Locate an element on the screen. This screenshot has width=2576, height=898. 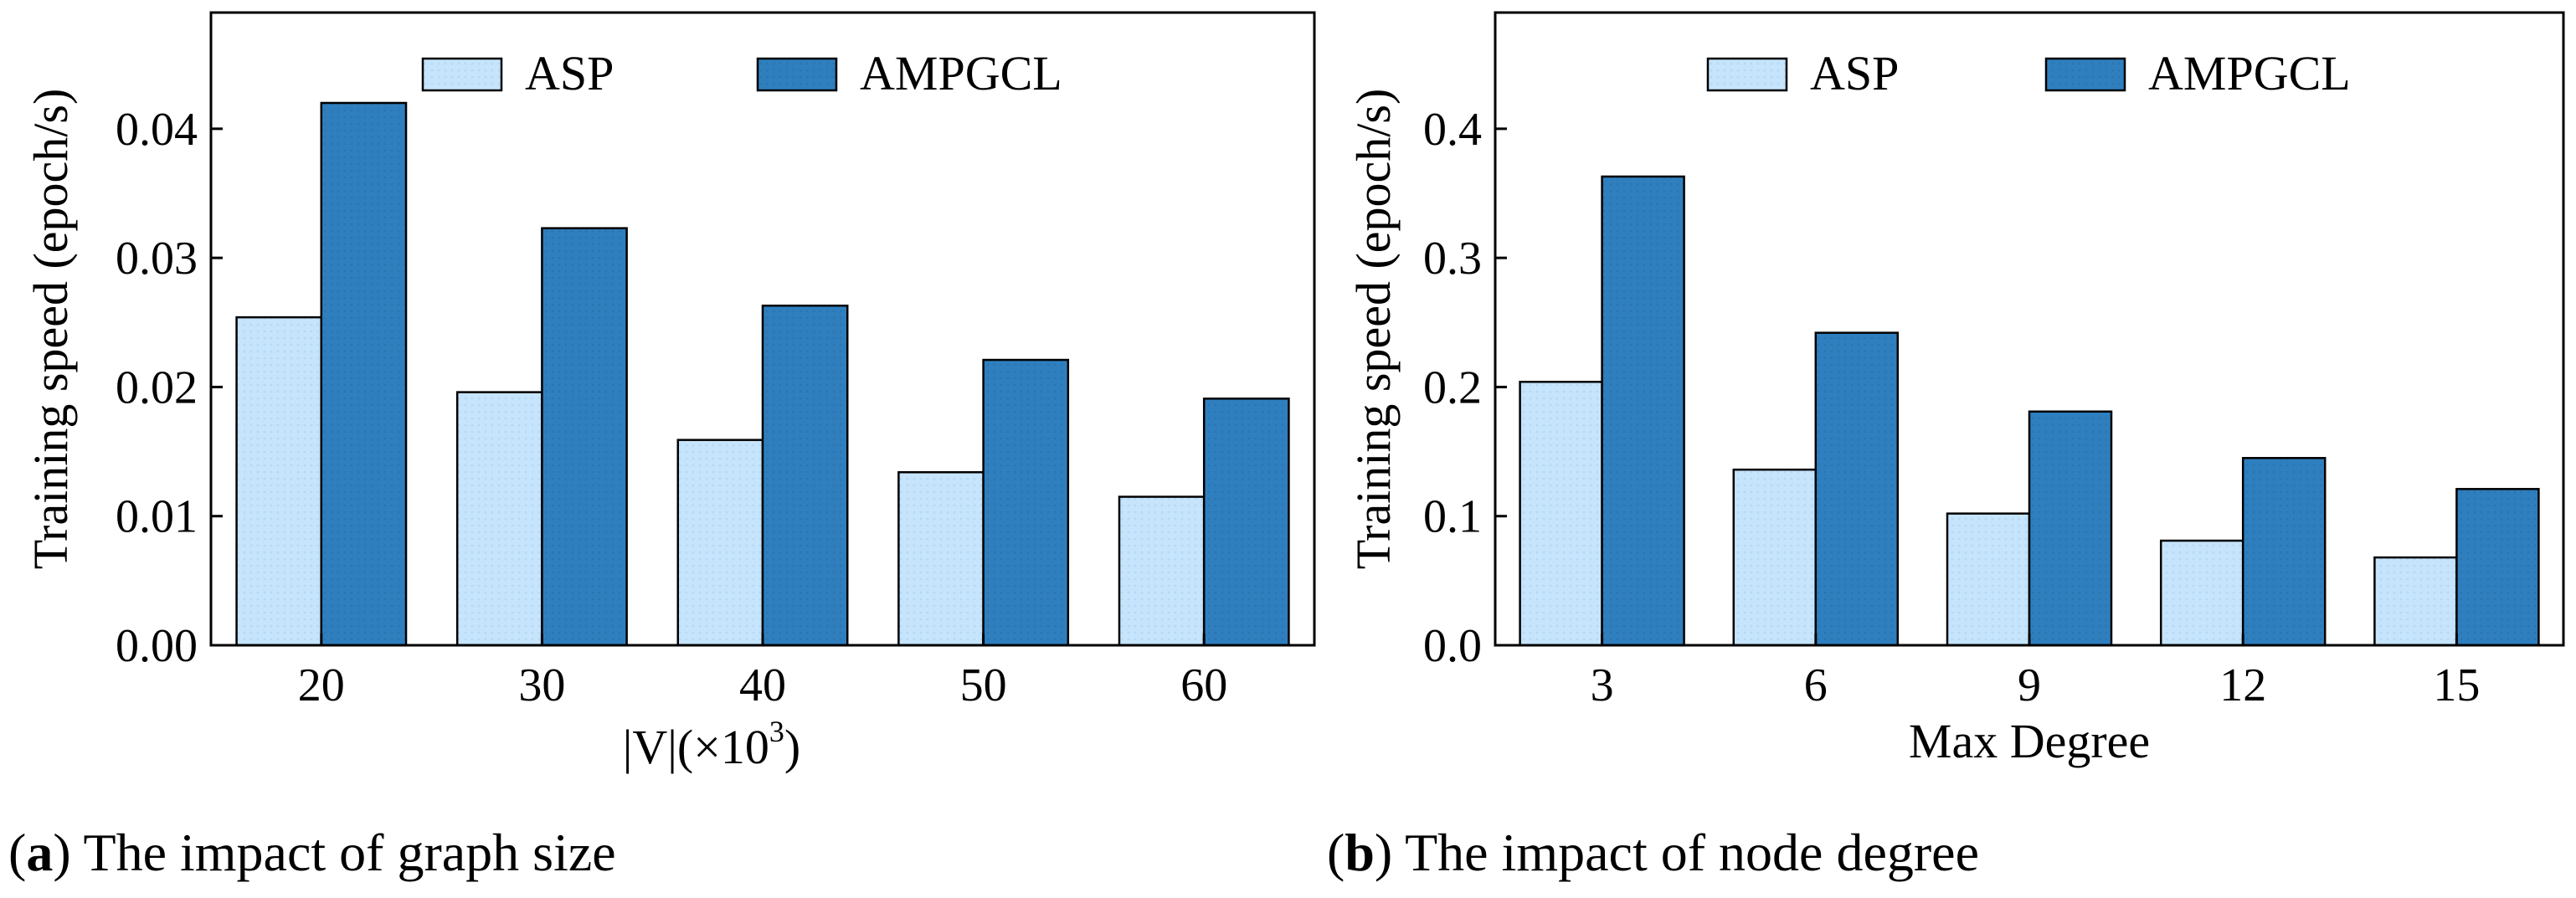
y-axis-label-graph-size: Training speed (epoch/s) is located at coordinates (50, 330).